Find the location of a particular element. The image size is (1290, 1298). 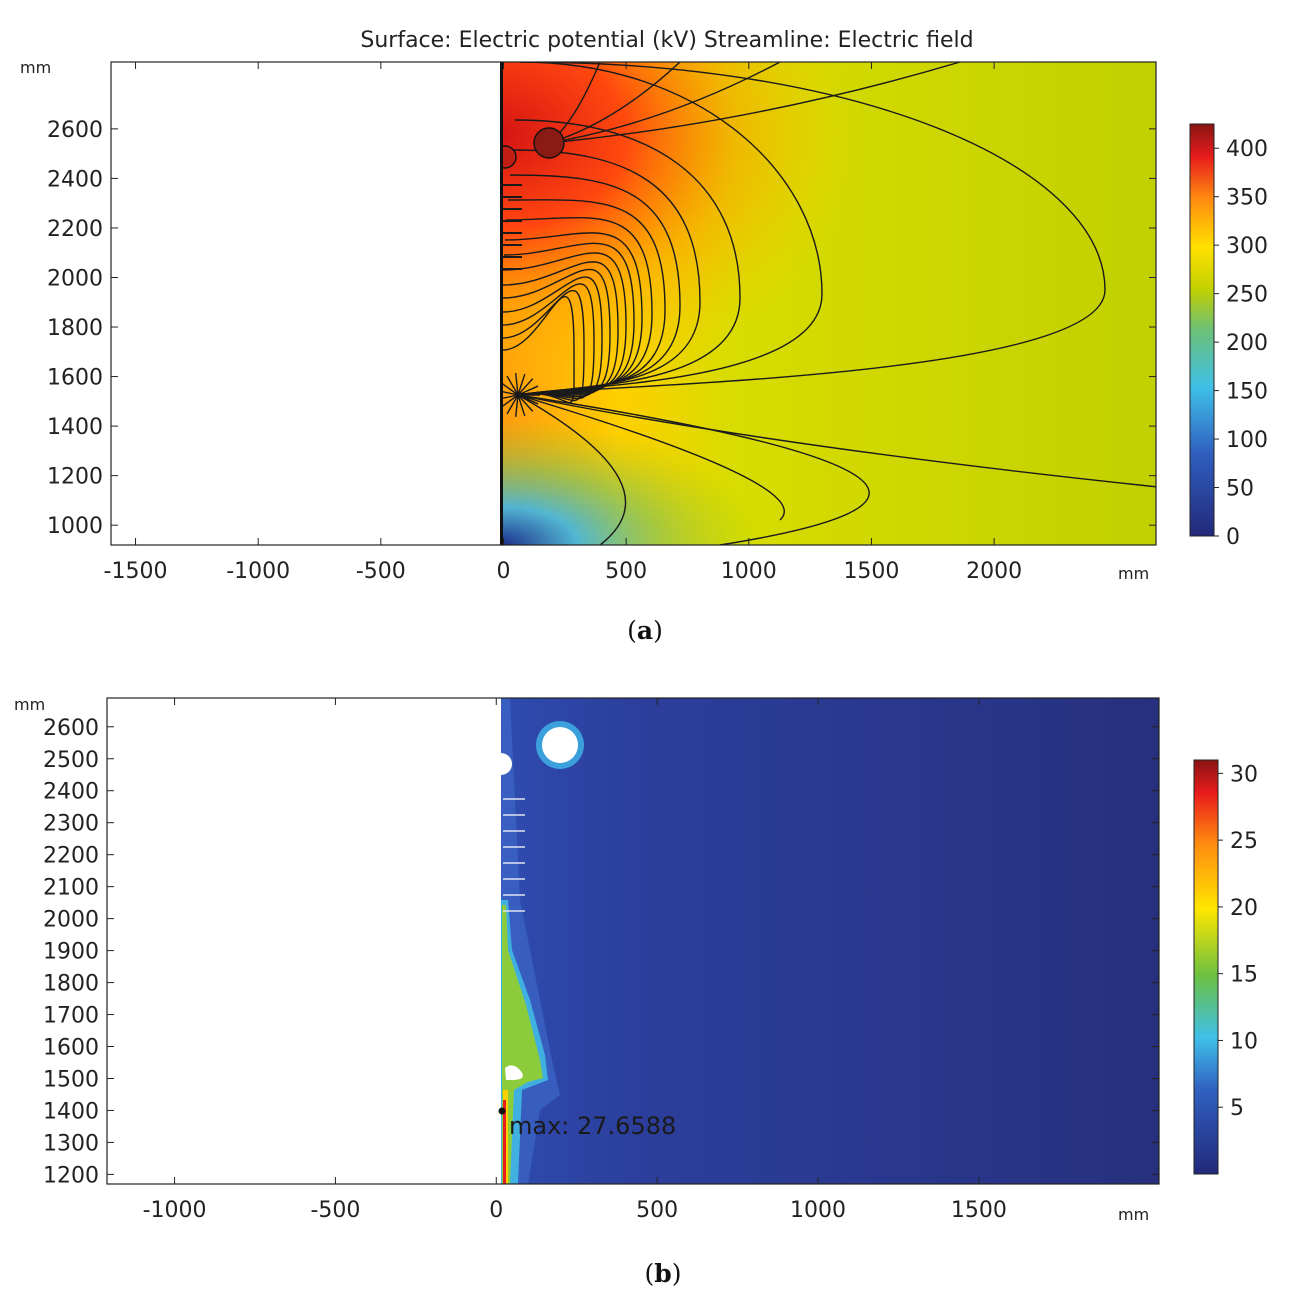

panel-b-max-point is located at coordinates (502, 1111).